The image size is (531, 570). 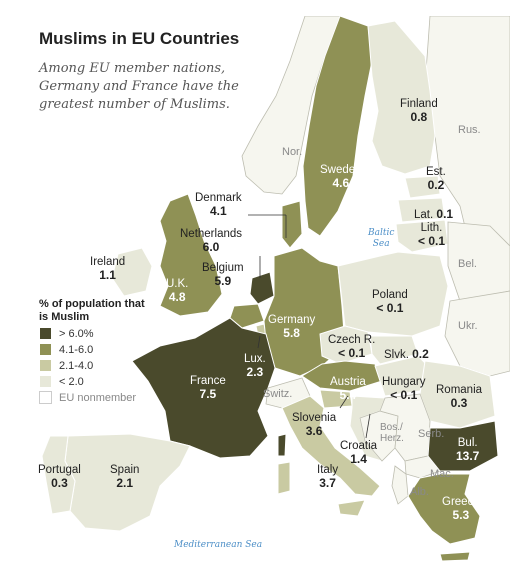 I want to click on label-netherlands: Netherlands 6.0, so click(x=211, y=241).